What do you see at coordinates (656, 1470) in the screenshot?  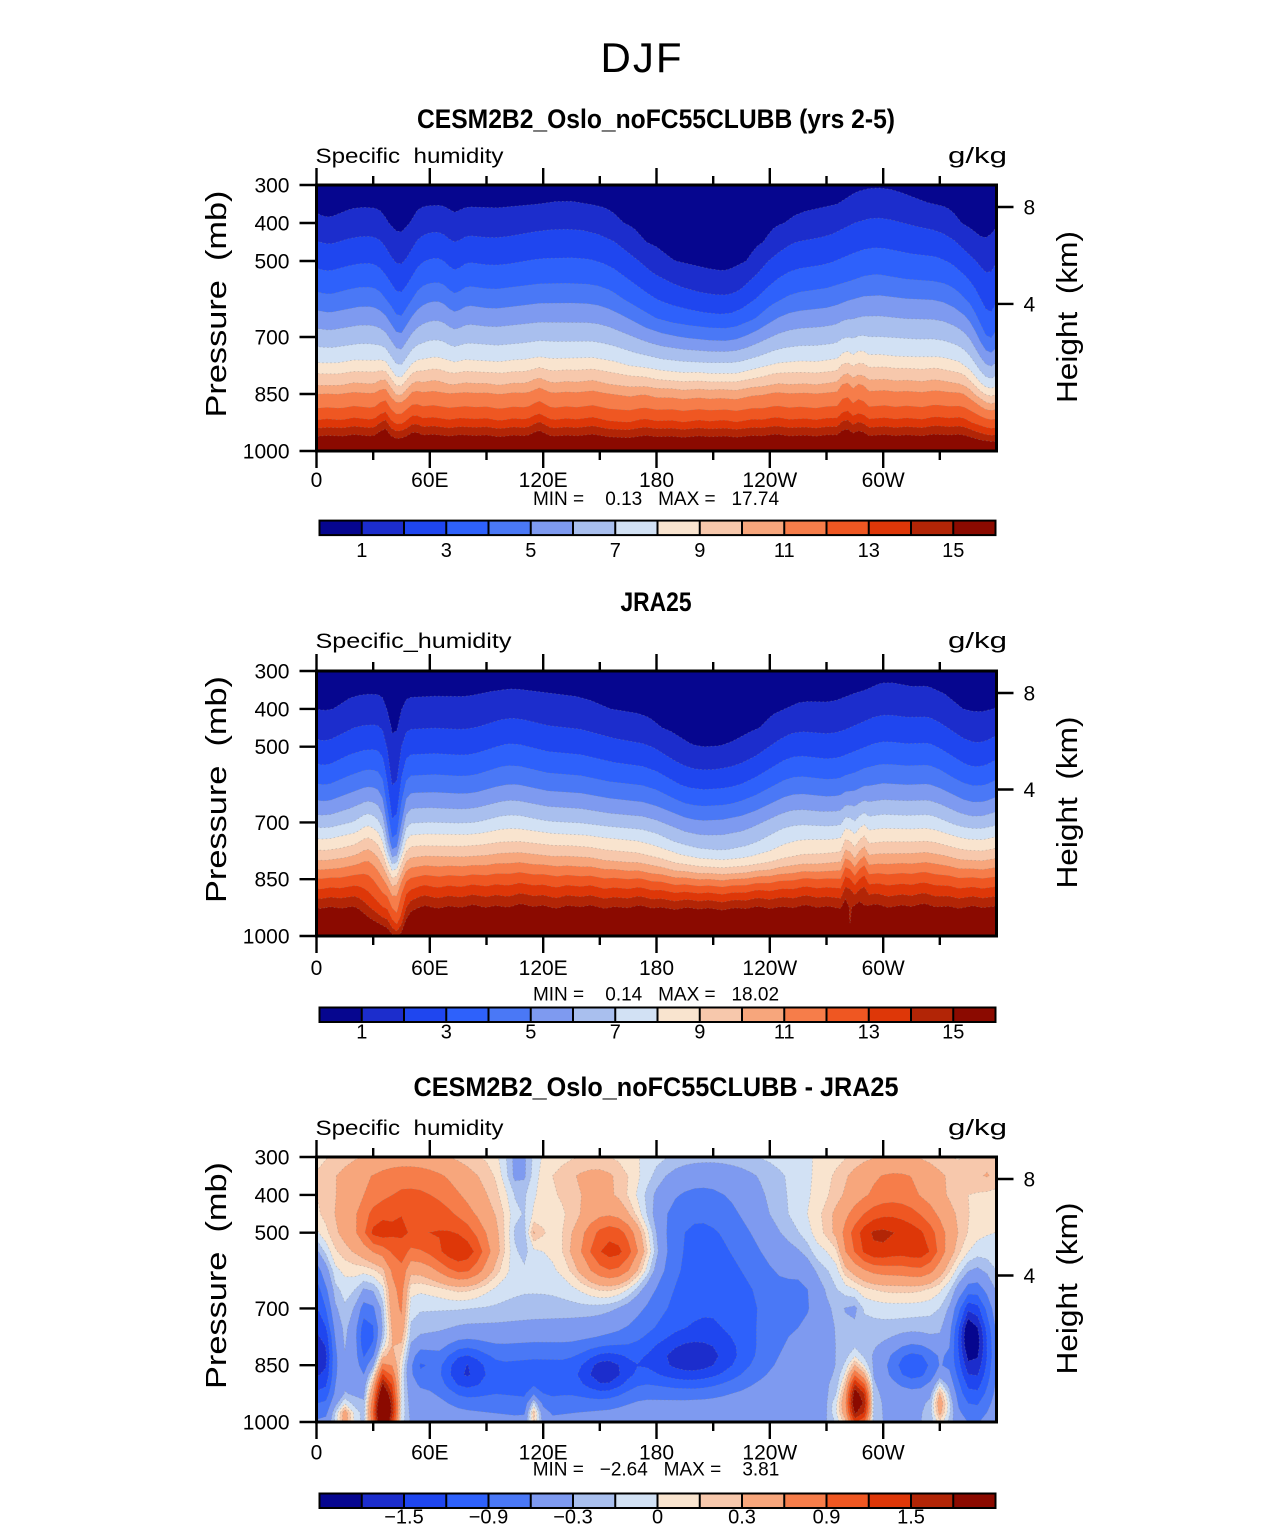 I see `svg-text: MIN = −2.64 MAX = 3.81` at bounding box center [656, 1470].